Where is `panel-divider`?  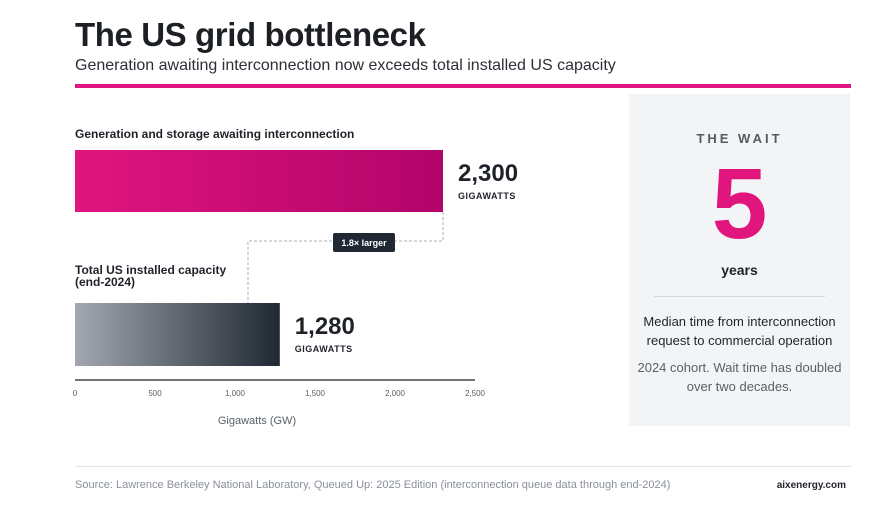
panel-divider is located at coordinates (739, 296).